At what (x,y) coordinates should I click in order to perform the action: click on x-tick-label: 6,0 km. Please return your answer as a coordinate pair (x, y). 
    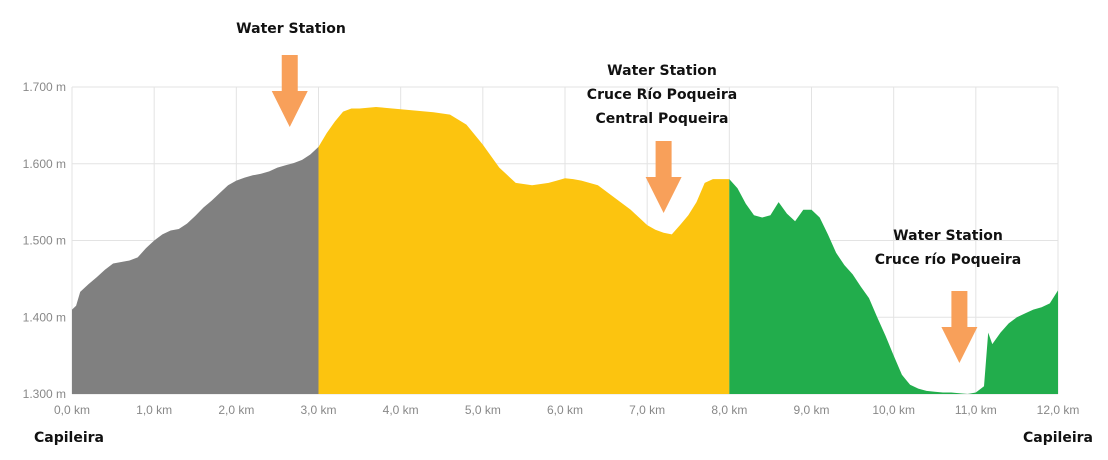
    Looking at the image, I should click on (565, 410).